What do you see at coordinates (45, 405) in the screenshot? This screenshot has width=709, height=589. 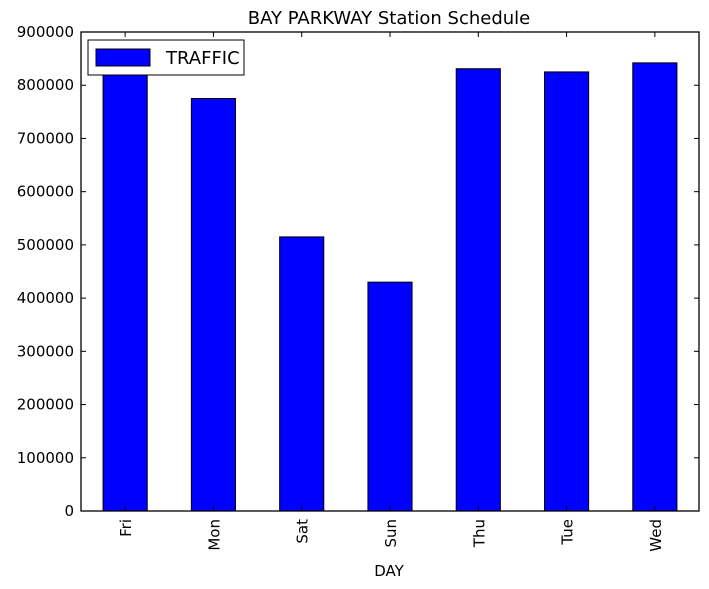 I see `y-tick-label: 200000` at bounding box center [45, 405].